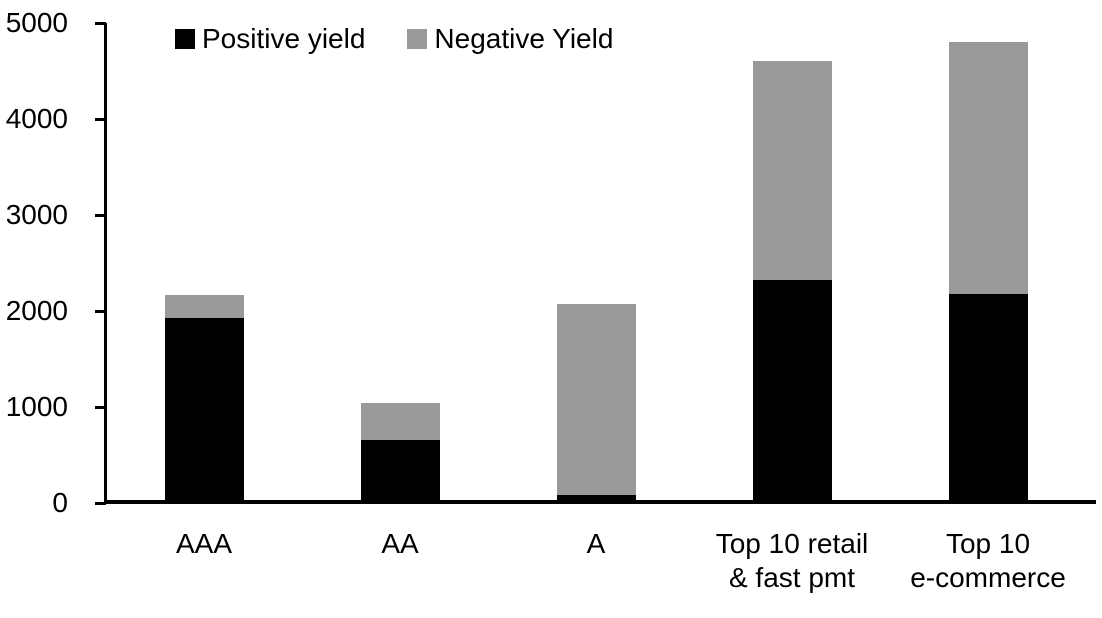  Describe the element at coordinates (36, 406) in the screenshot. I see `y-tick-label: 1000` at that location.